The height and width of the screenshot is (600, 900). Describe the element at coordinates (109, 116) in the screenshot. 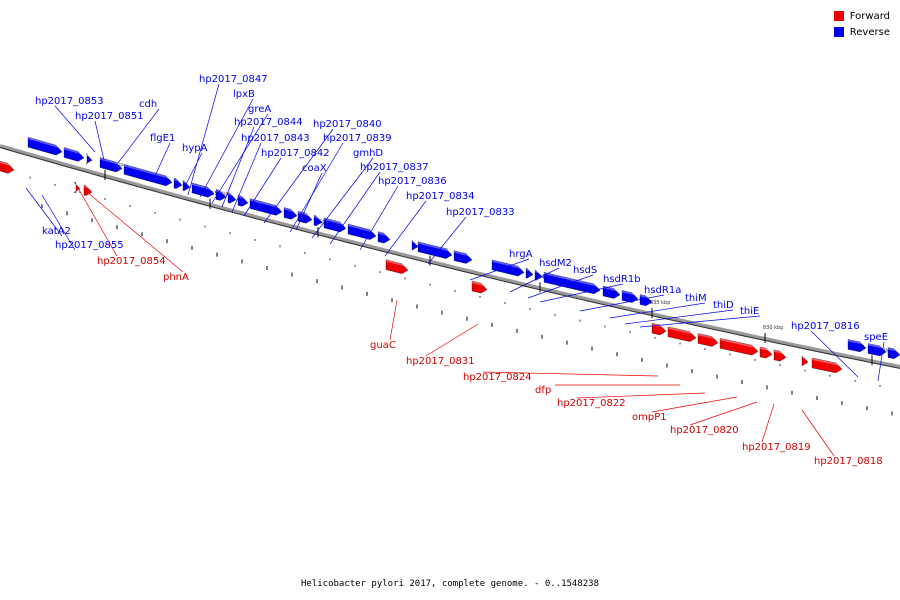

I see `gene-label-hp2017-0851: hp2017_0851` at that location.